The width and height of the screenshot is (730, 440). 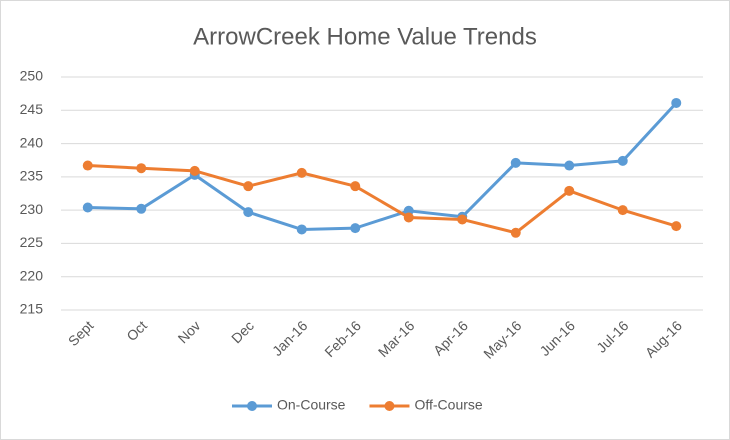 What do you see at coordinates (365, 36) in the screenshot?
I see `chart-title: ArrowCreek Home Value Trends` at bounding box center [365, 36].